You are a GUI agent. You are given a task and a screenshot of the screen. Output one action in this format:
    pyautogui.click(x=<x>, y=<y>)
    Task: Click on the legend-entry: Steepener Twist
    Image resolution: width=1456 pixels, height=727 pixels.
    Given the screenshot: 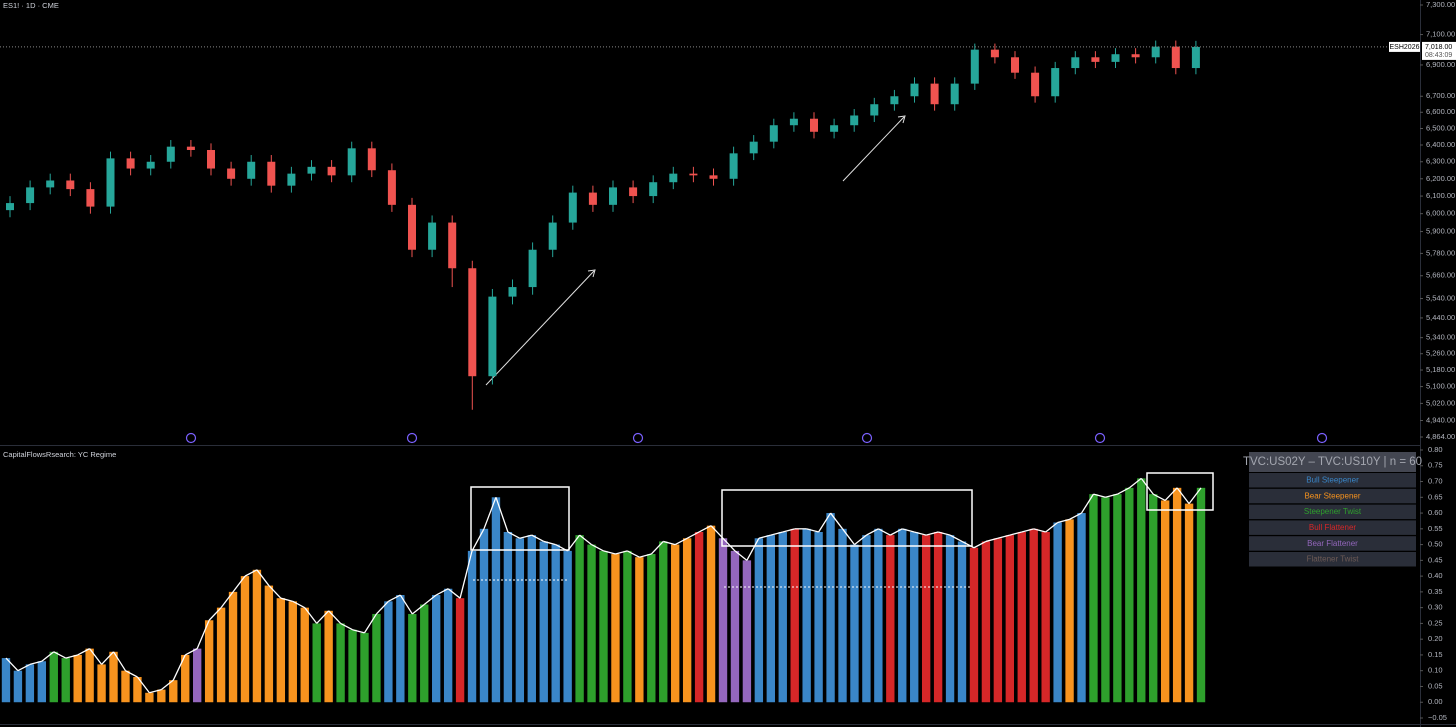 What is the action you would take?
    pyautogui.click(x=1333, y=511)
    